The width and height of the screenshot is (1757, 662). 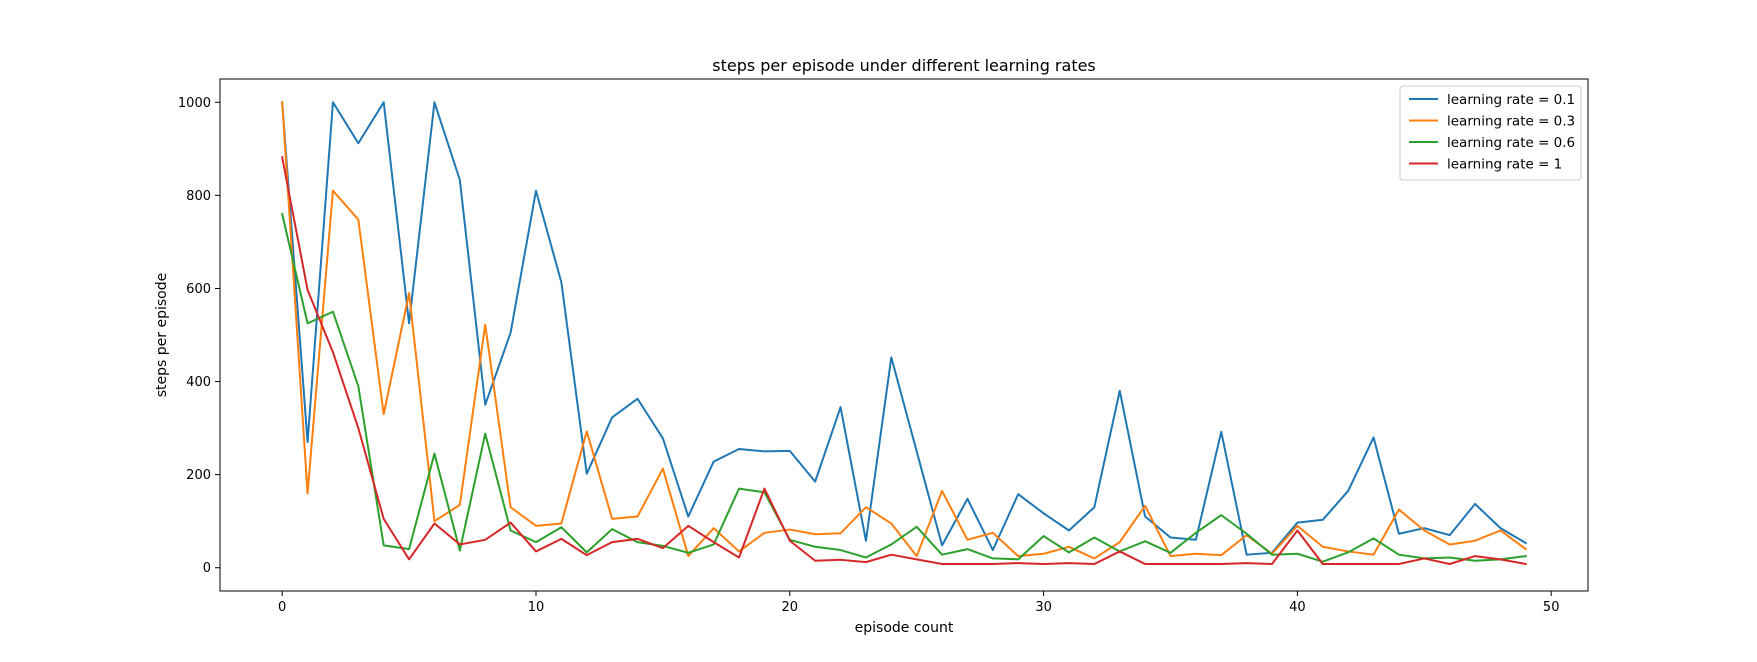 I want to click on x-axis: 0 10 20 30 40 50, so click(x=918, y=603).